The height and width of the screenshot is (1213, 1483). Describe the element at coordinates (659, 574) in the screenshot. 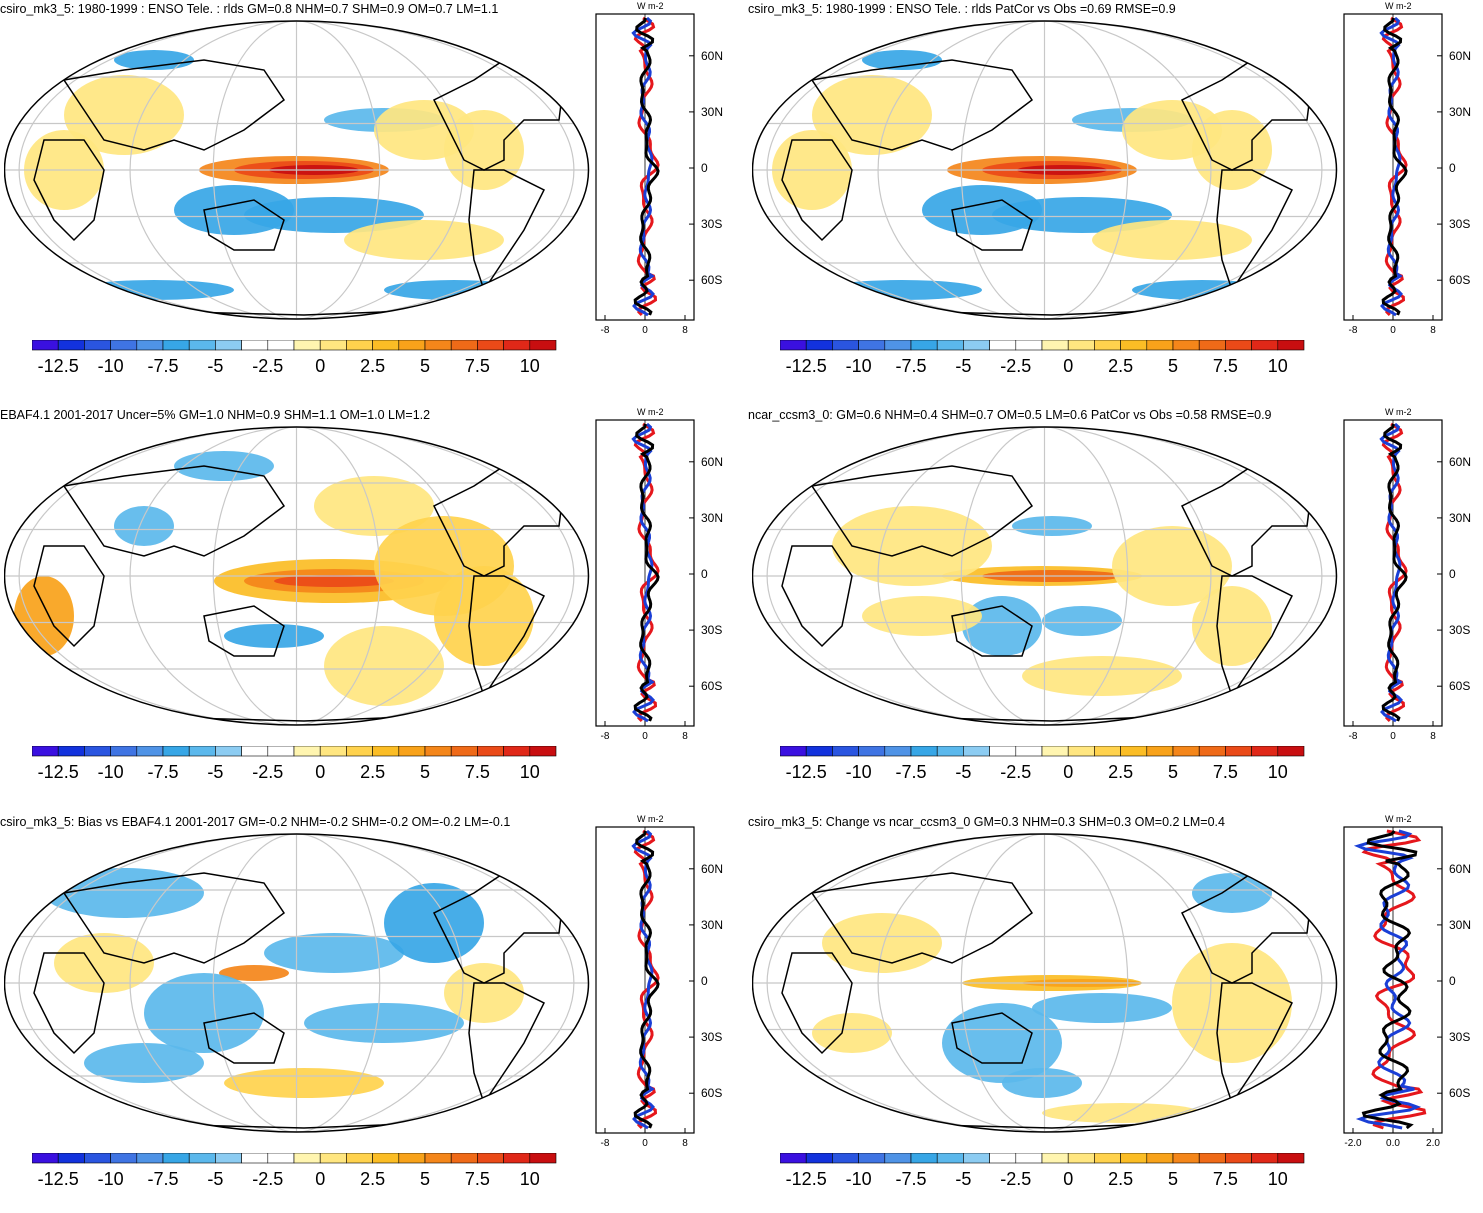

I see `zonal-mean-plot: W m-2 60N 30N 0 30S 60S -8 0 8` at that location.